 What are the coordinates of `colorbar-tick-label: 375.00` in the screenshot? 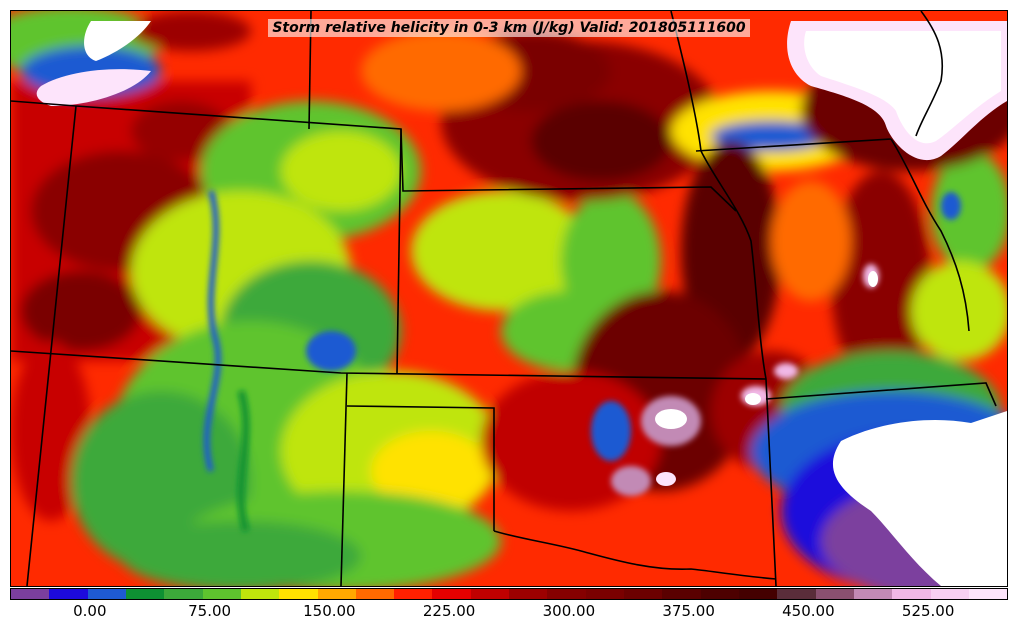 It's located at (688, 611).